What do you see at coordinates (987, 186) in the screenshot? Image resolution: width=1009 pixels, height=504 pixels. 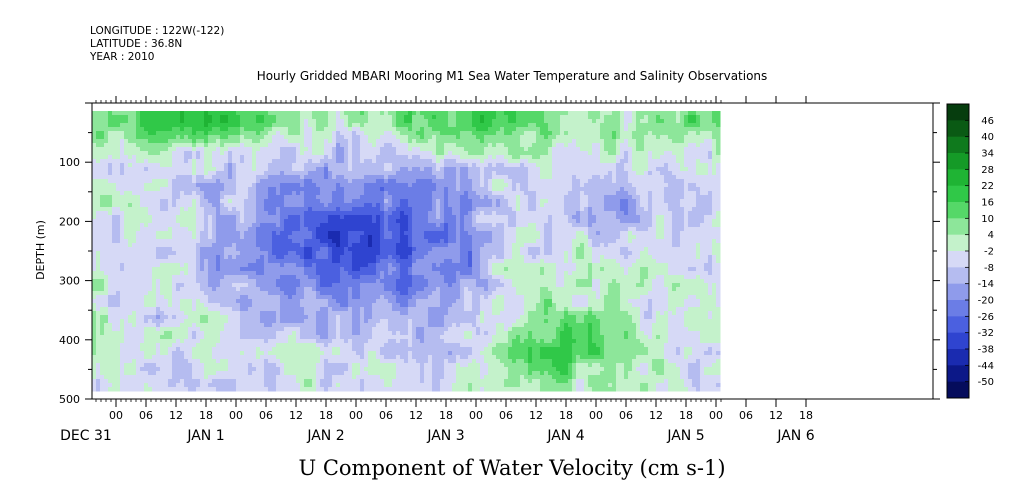 I see `colorbar-label: 22` at bounding box center [987, 186].